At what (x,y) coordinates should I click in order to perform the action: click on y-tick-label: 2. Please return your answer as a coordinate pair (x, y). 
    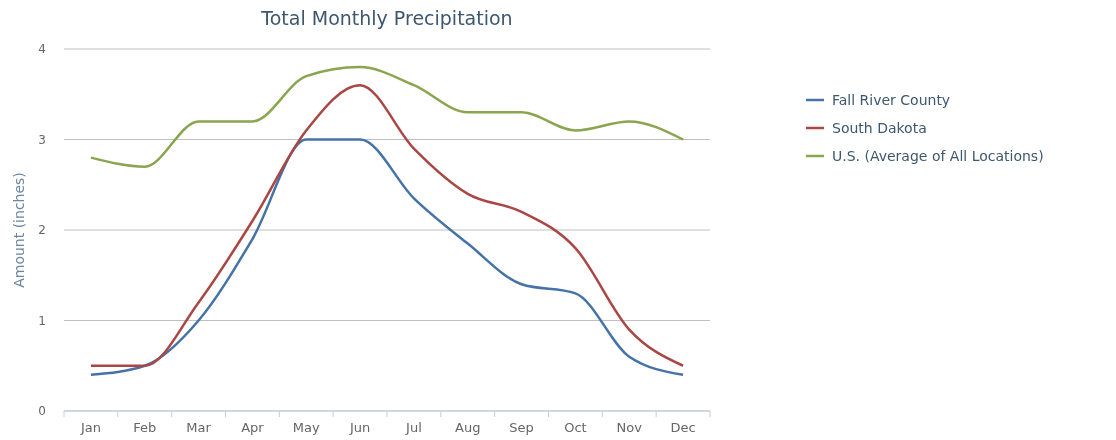
    Looking at the image, I should click on (42, 230).